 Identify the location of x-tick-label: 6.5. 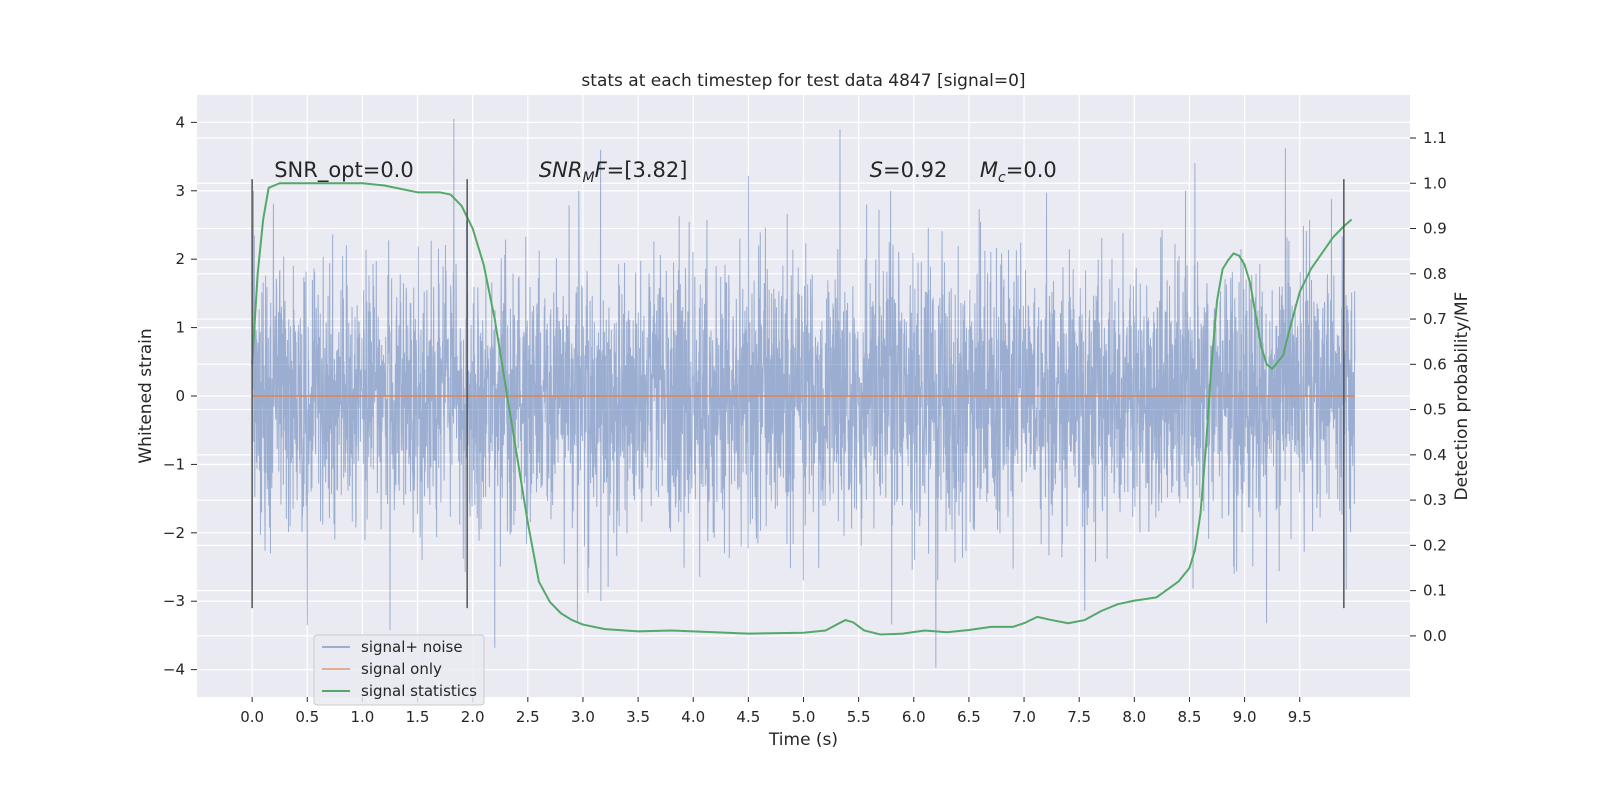
(969, 717).